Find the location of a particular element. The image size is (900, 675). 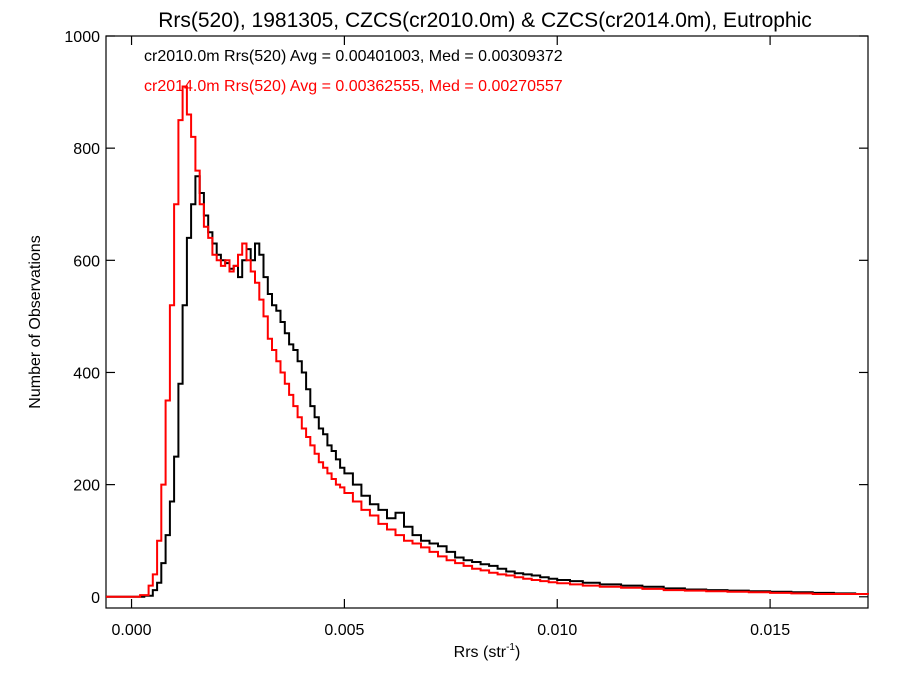

x-axis-label-sup: -1 is located at coordinates (510, 647).